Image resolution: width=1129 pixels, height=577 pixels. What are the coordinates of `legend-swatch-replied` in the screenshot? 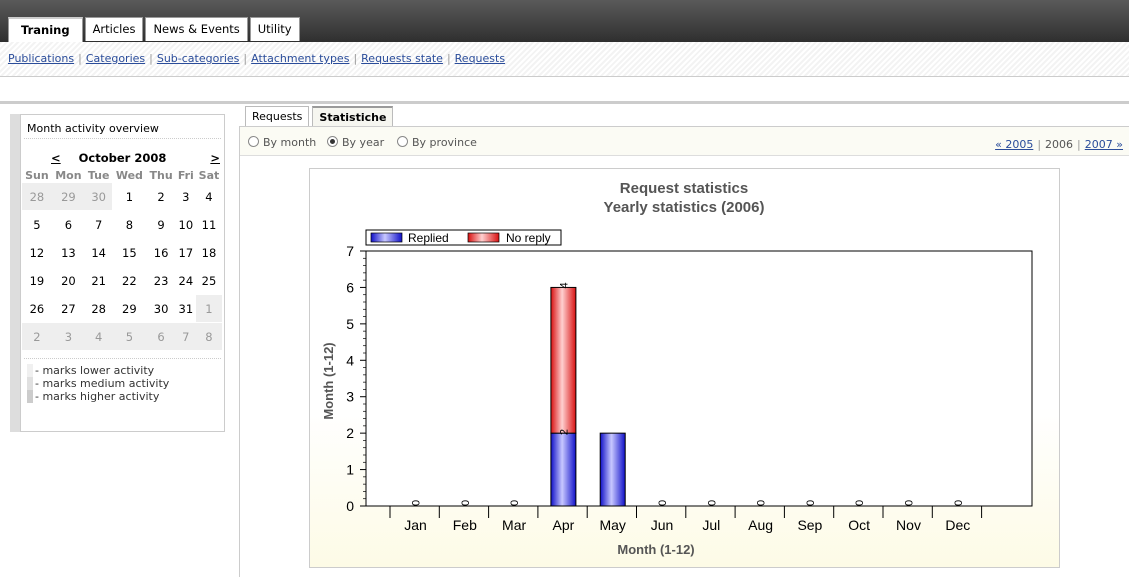 It's located at (386, 237).